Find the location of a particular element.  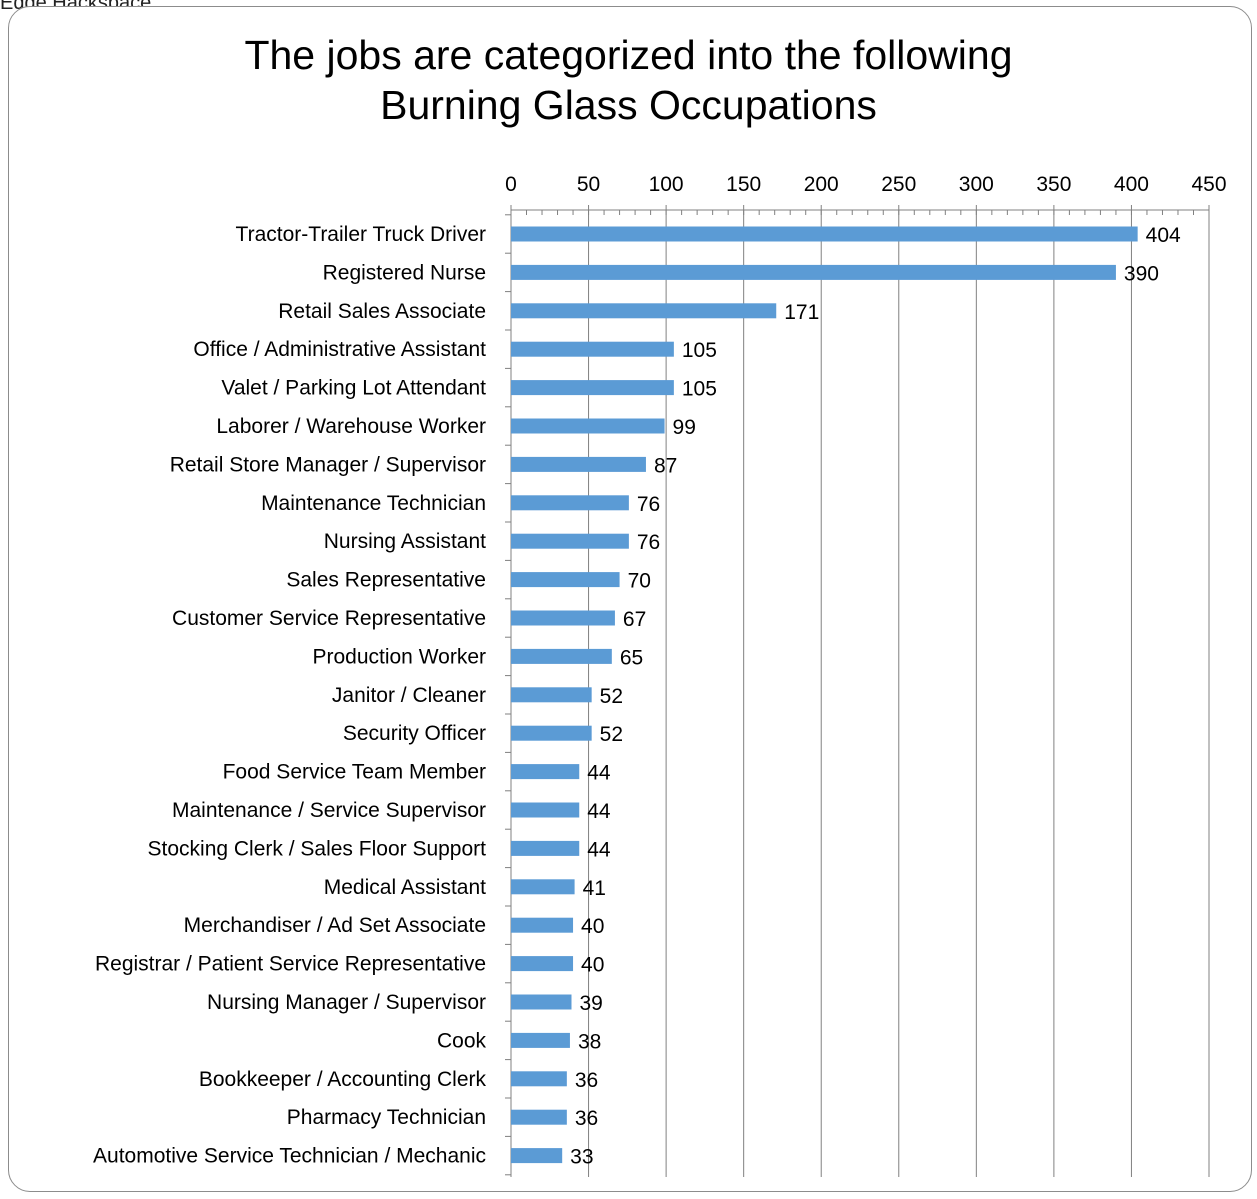

category-label: Pharmacy Technician is located at coordinates (386, 1117).